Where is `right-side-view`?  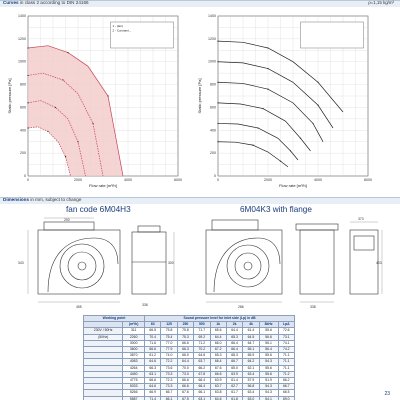
right-side-view is located at coordinates (317, 262).